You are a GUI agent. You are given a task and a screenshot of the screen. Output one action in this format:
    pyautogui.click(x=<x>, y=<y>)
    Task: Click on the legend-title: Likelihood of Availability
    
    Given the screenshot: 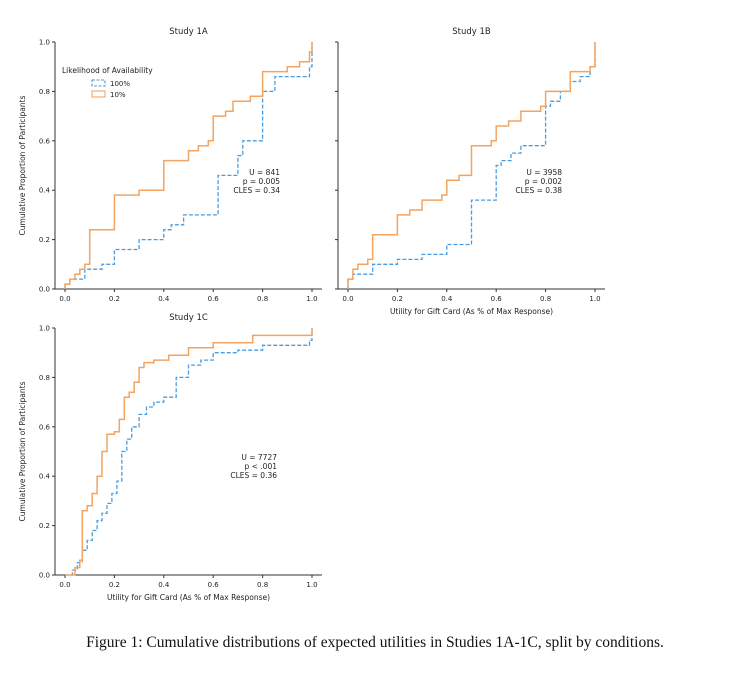 What is the action you would take?
    pyautogui.click(x=107, y=70)
    